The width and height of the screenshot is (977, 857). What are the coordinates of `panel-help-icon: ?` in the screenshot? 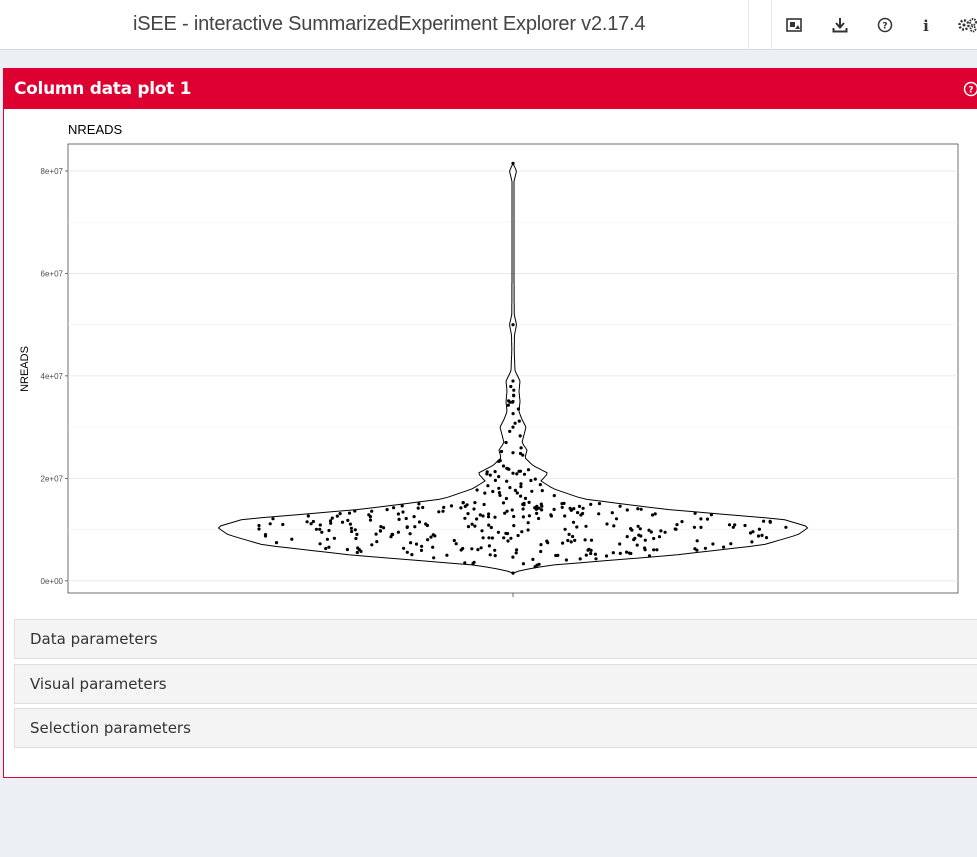 It's located at (970, 89).